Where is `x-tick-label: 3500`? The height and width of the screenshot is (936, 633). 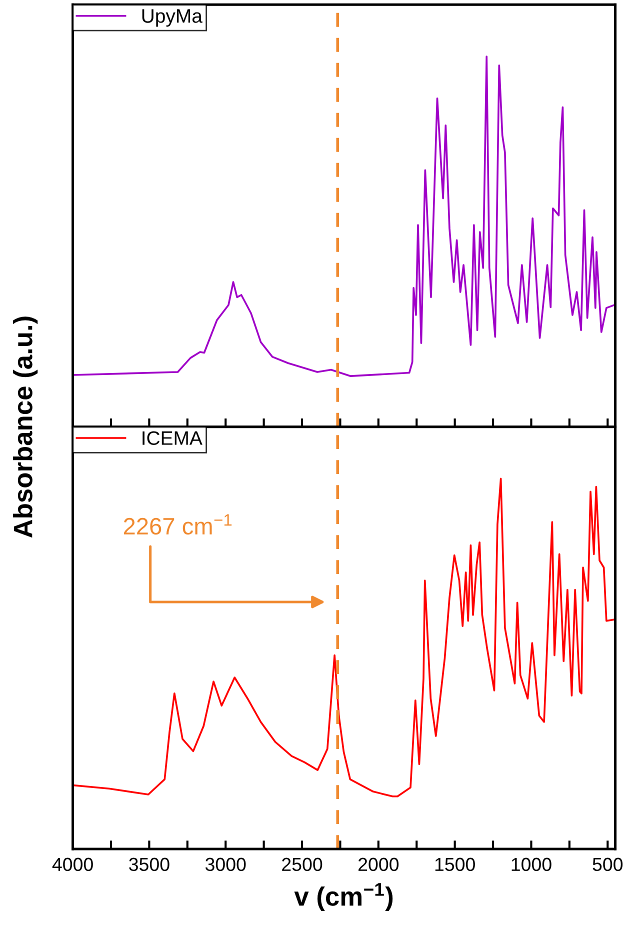 x-tick-label: 3500 is located at coordinates (149, 865).